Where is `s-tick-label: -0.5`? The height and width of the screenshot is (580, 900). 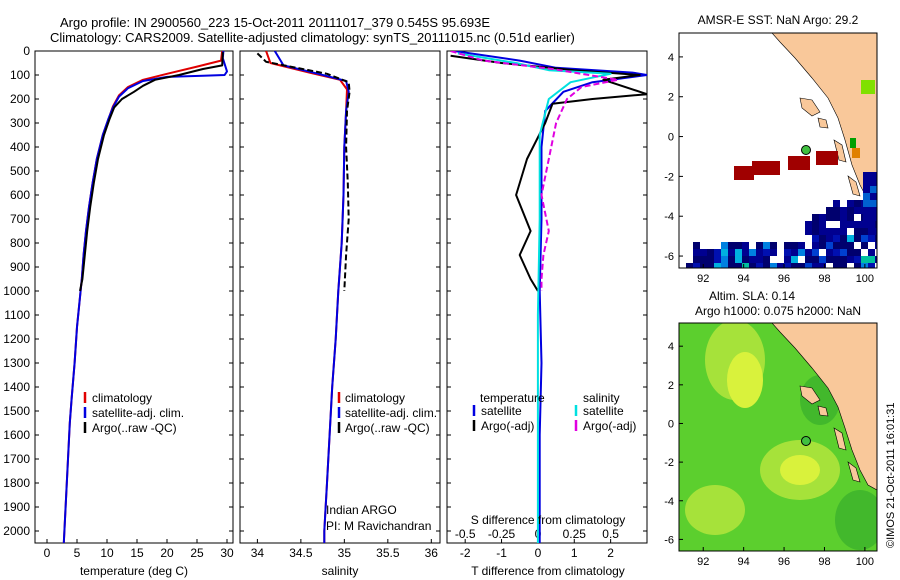
s-tick-label: -0.5 is located at coordinates (465, 534).